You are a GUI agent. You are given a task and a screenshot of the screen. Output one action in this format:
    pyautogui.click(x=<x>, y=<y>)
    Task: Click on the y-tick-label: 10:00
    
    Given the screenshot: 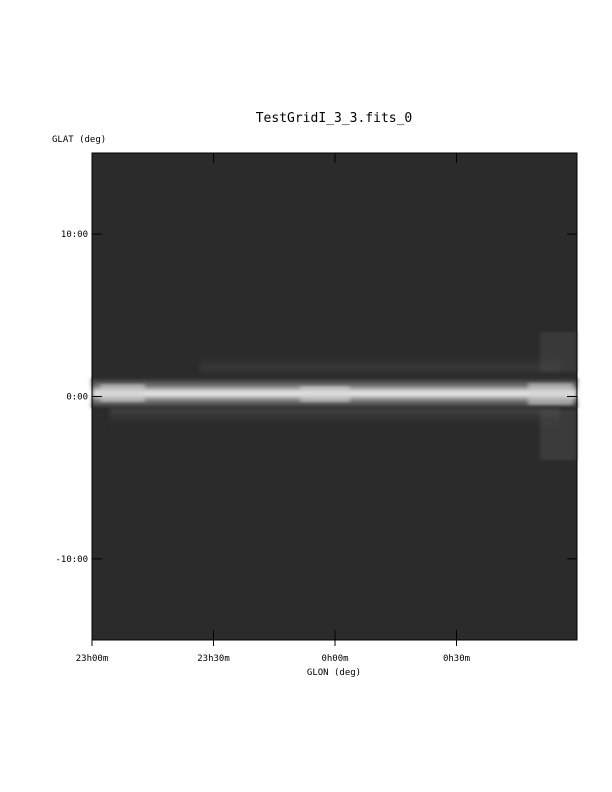 What is the action you would take?
    pyautogui.click(x=74, y=235)
    